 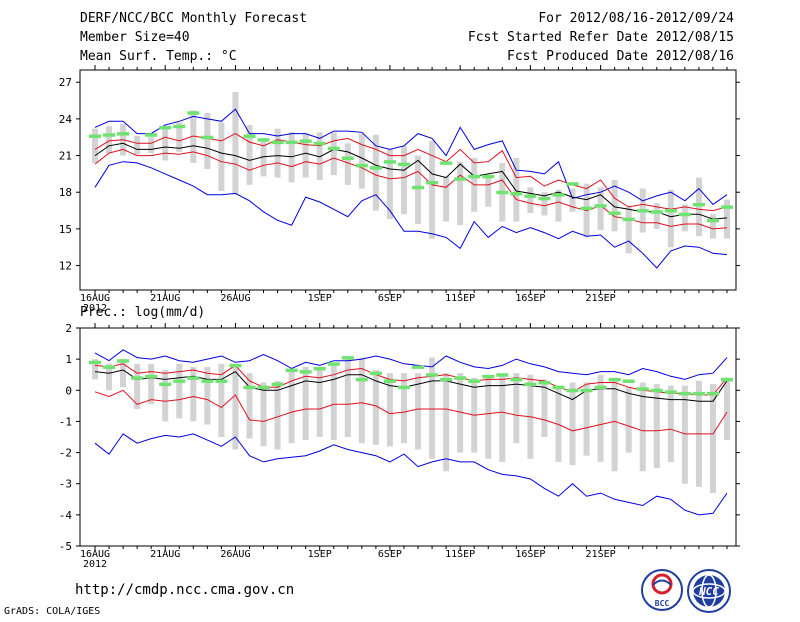 What do you see at coordinates (65, 82) in the screenshot?
I see `y-tick-label: 27` at bounding box center [65, 82].